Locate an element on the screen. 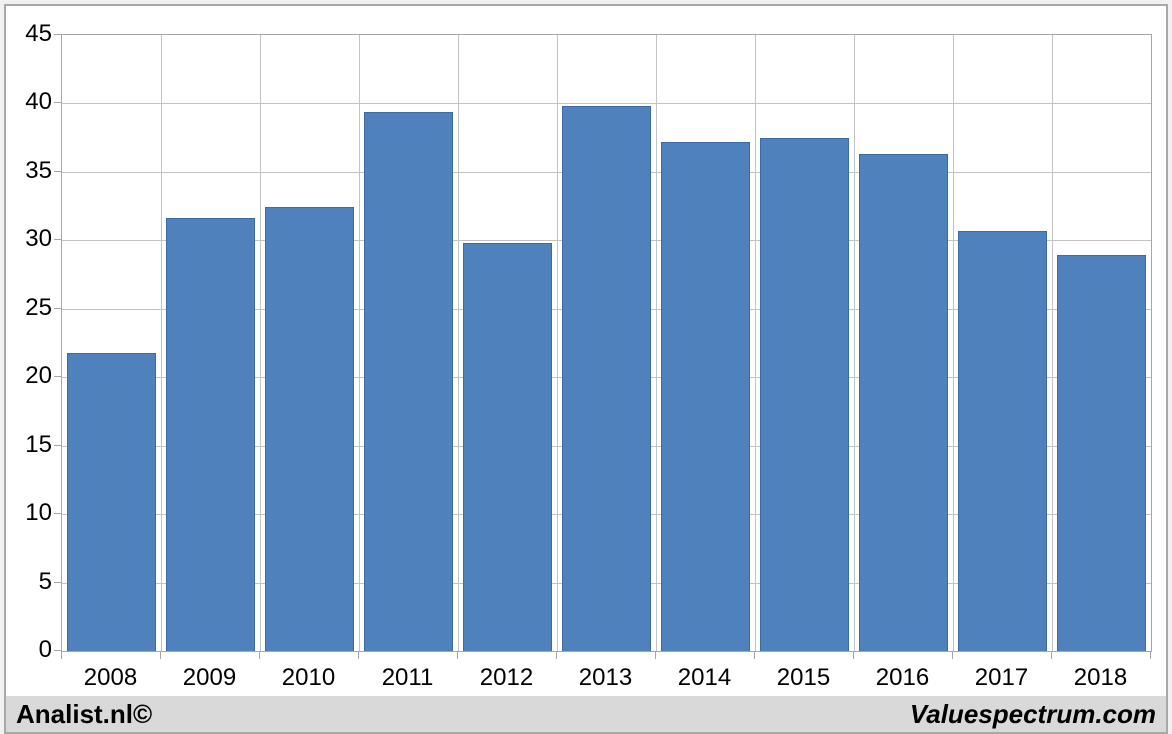 The height and width of the screenshot is (734, 1172). footer: Analist.nl© Valuespectrum.com is located at coordinates (586, 714).